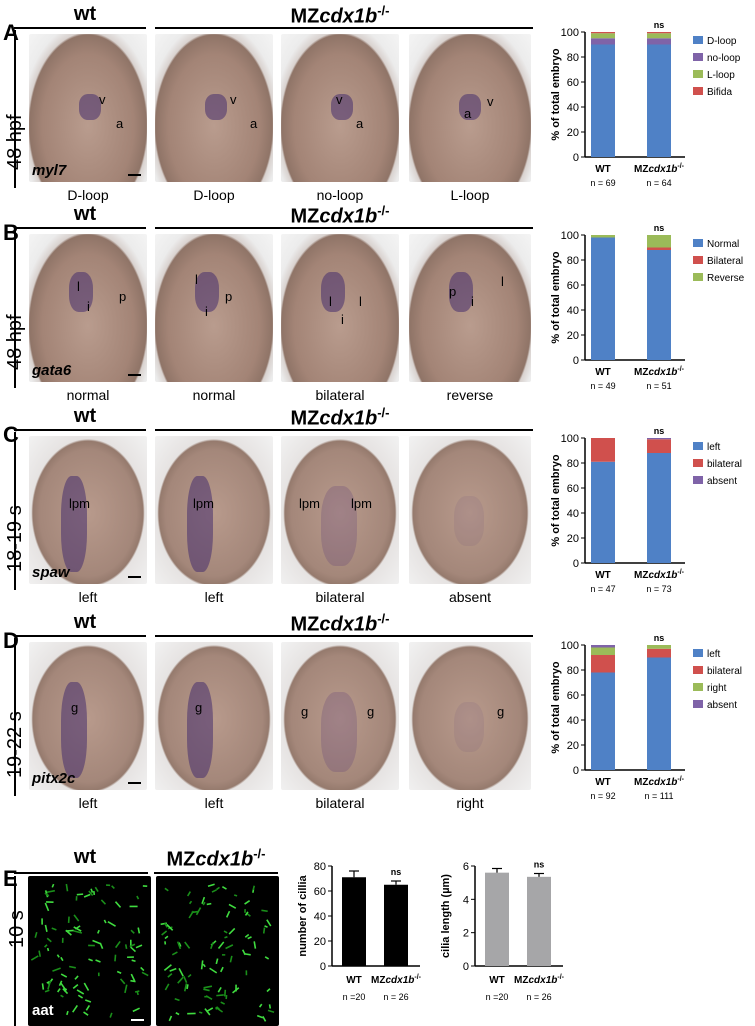 This screenshot has height=1026, width=755. What do you see at coordinates (137, 1020) in the screenshot?
I see `scale-bar-e` at bounding box center [137, 1020].